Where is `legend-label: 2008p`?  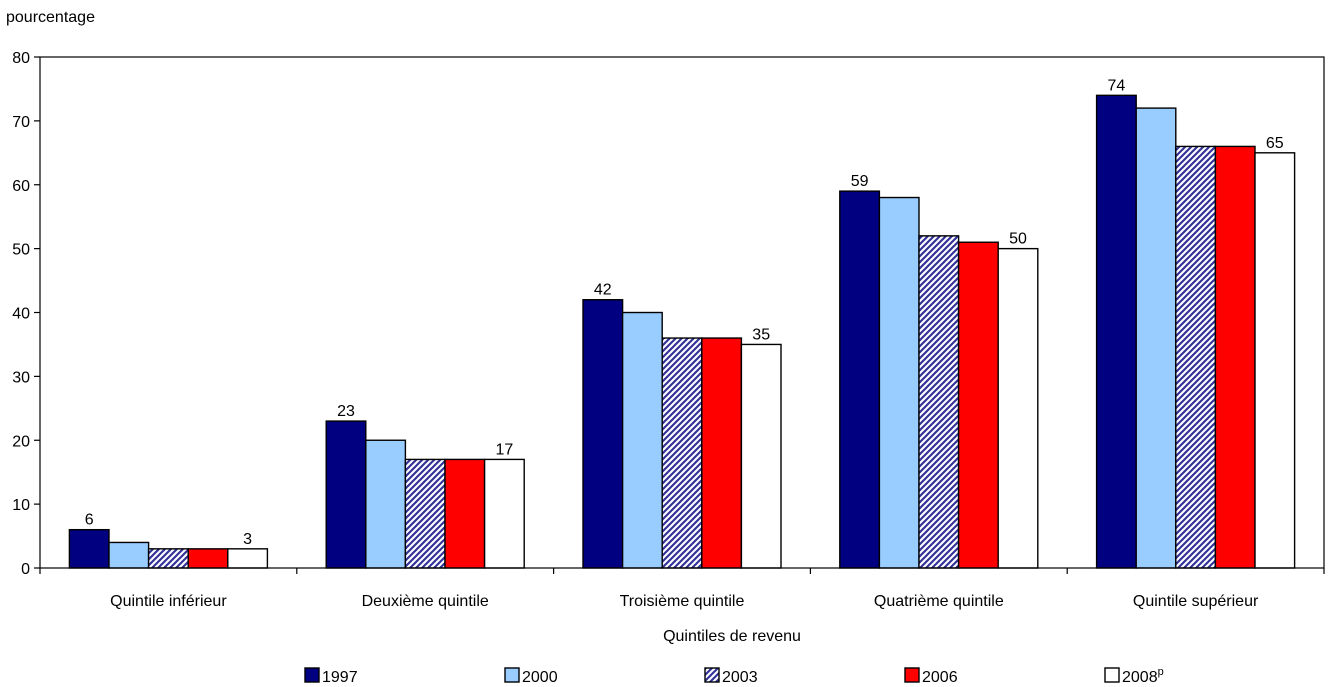 legend-label: 2008p is located at coordinates (1143, 676).